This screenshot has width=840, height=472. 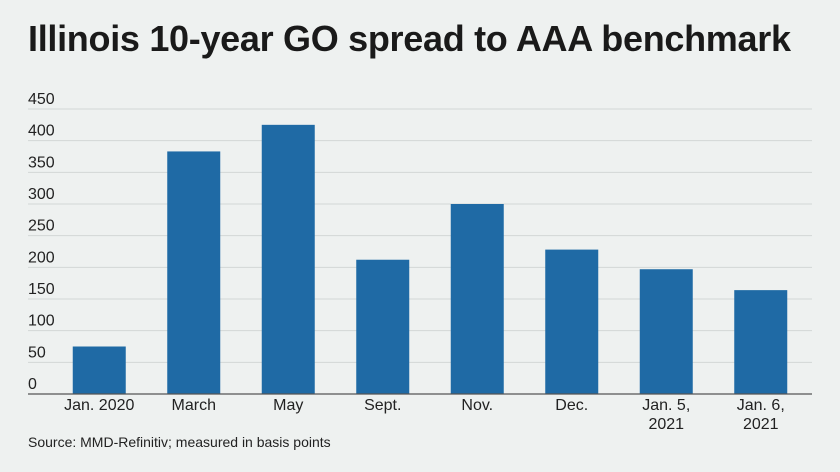 I want to click on x-tick-label: Dec., so click(x=571, y=405).